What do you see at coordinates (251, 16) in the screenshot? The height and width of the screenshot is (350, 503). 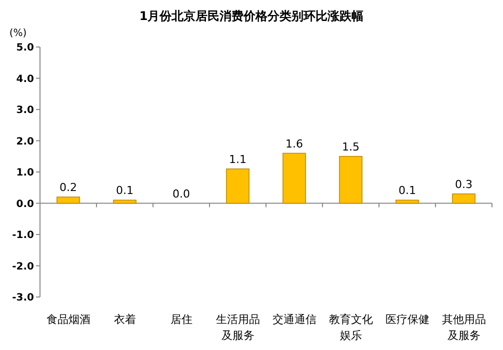 I see `chart-title: 1月份北京居民消费价格分类别环比涨跌幅` at bounding box center [251, 16].